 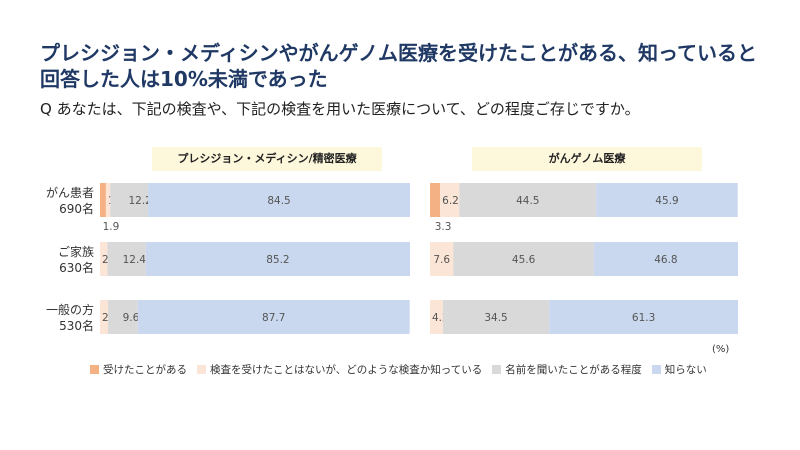 I want to click on data-label: 46.8, so click(x=665, y=260).